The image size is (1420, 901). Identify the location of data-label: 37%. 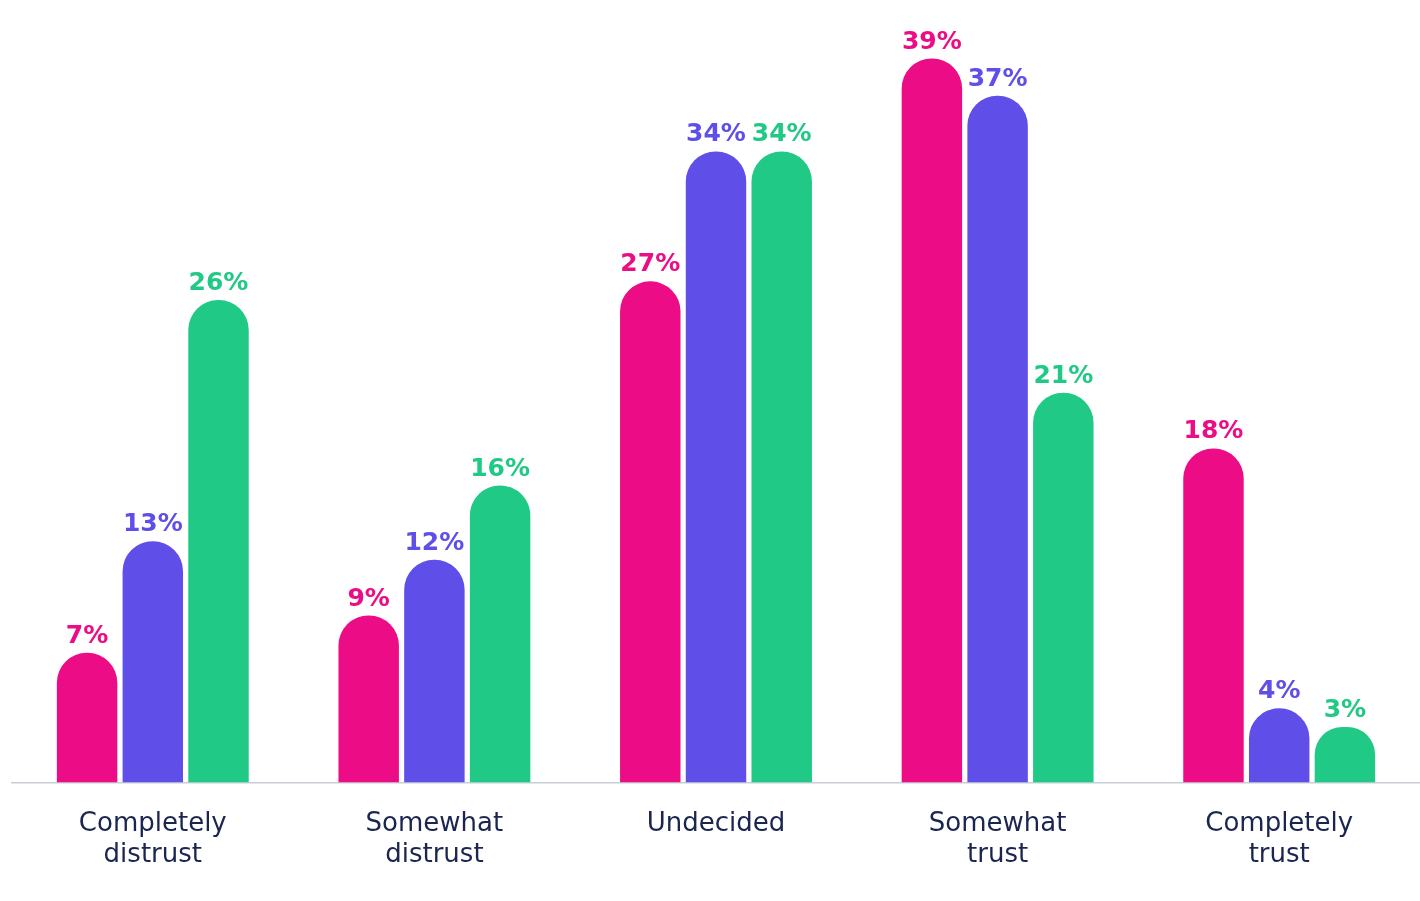
(997, 77).